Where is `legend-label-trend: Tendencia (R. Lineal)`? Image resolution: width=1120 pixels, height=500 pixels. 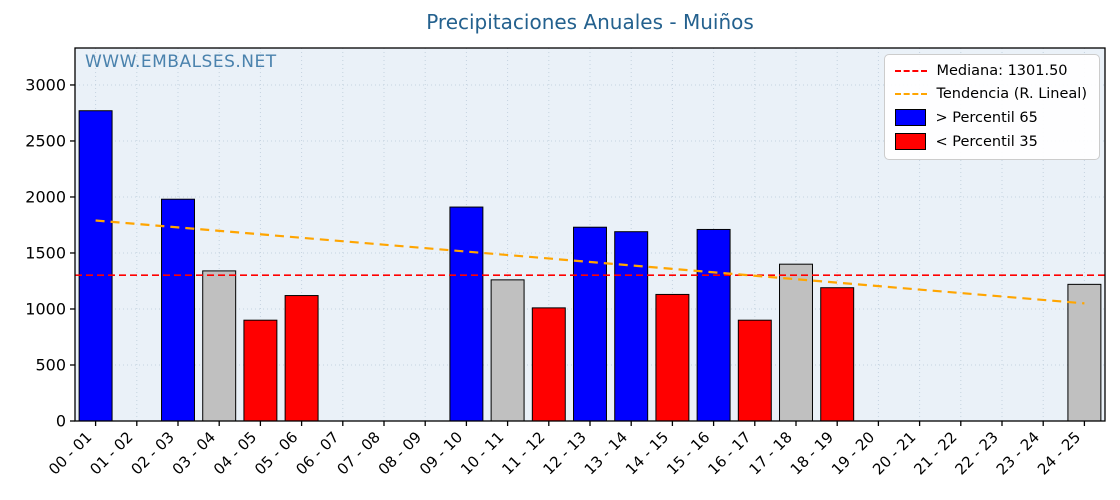 legend-label-trend: Tendencia (R. Lineal) is located at coordinates (1011, 94).